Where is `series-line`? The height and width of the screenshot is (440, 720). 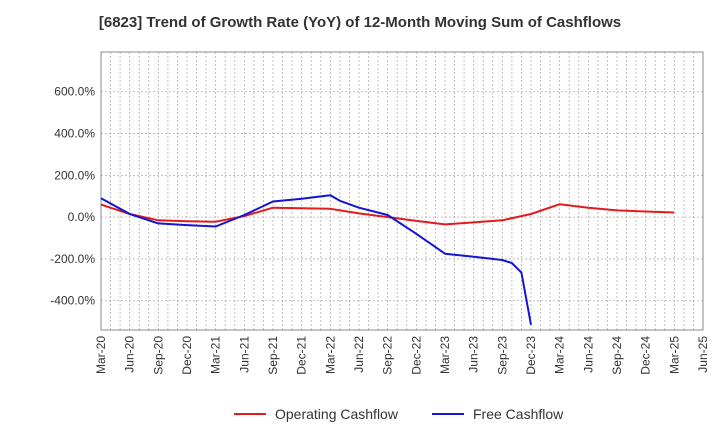 series-line is located at coordinates (387, 214).